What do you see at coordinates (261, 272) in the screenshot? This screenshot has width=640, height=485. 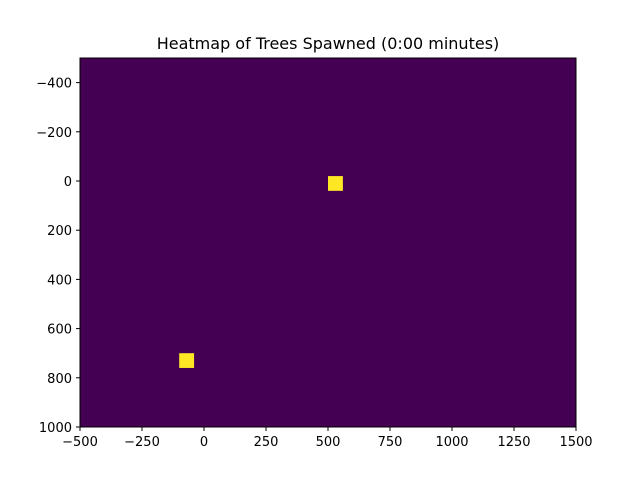 I see `heatmap-cells` at bounding box center [261, 272].